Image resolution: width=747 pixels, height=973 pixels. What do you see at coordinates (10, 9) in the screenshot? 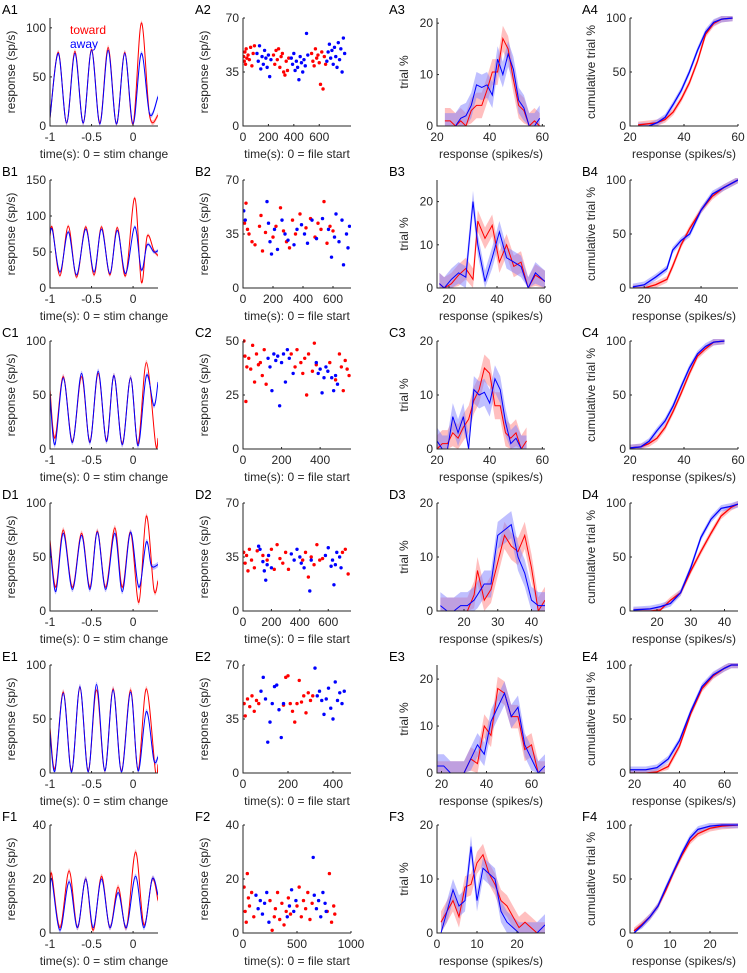
I see `panel-label: A1` at bounding box center [10, 9].